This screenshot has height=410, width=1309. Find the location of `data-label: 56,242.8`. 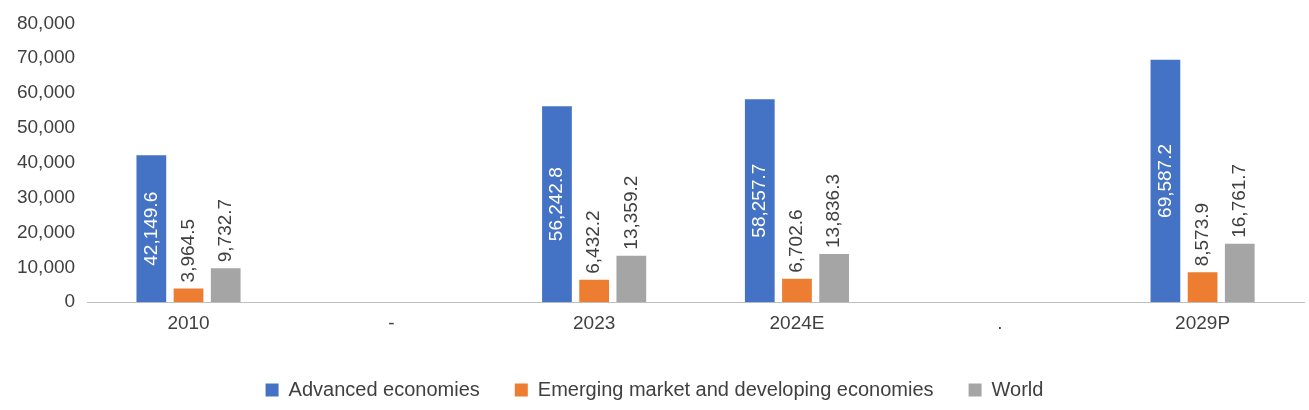

data-label: 56,242.8 is located at coordinates (556, 204).